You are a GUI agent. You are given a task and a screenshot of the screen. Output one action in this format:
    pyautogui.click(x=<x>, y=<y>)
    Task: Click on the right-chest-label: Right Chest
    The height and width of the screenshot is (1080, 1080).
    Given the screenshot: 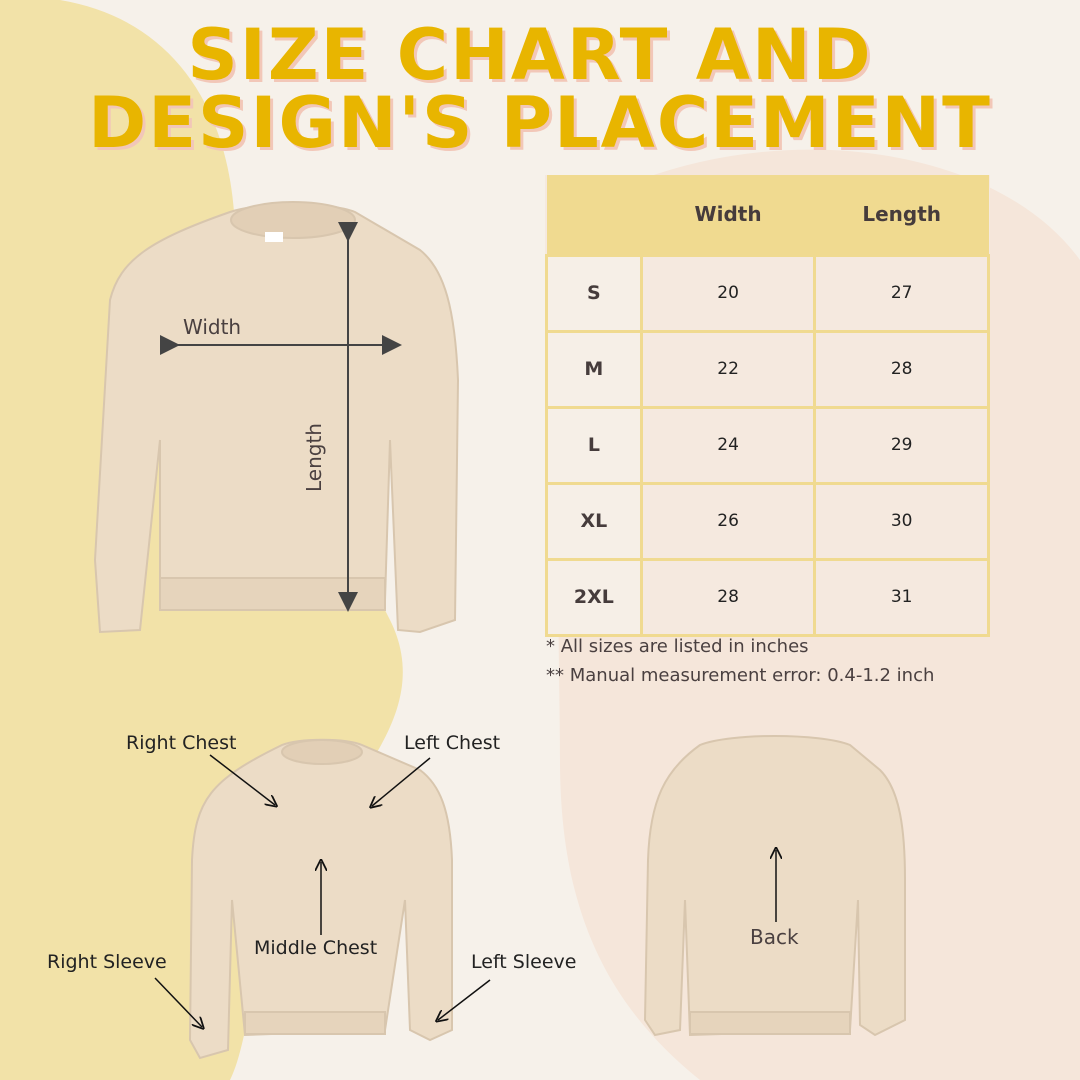 What is the action you would take?
    pyautogui.click(x=181, y=743)
    